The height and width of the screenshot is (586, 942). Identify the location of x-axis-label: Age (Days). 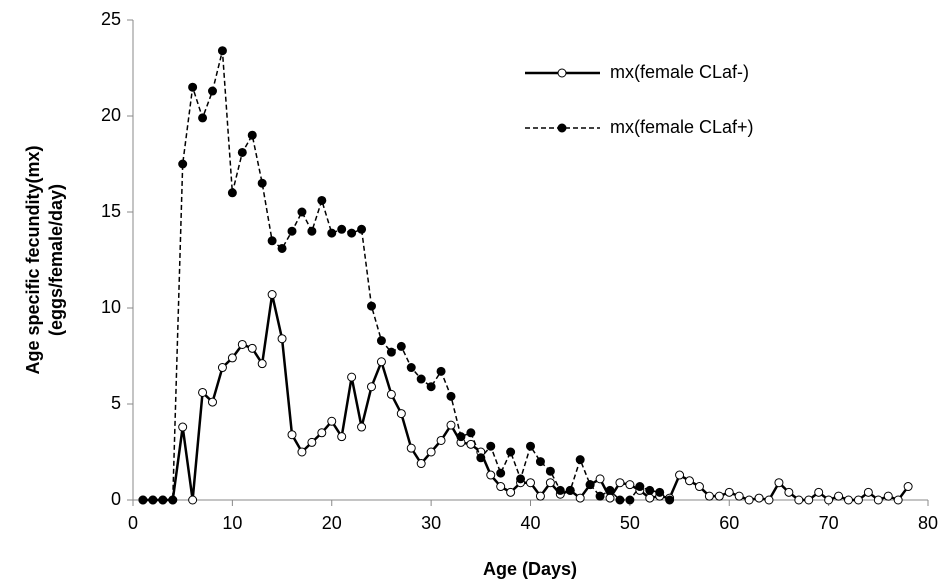
(530, 569).